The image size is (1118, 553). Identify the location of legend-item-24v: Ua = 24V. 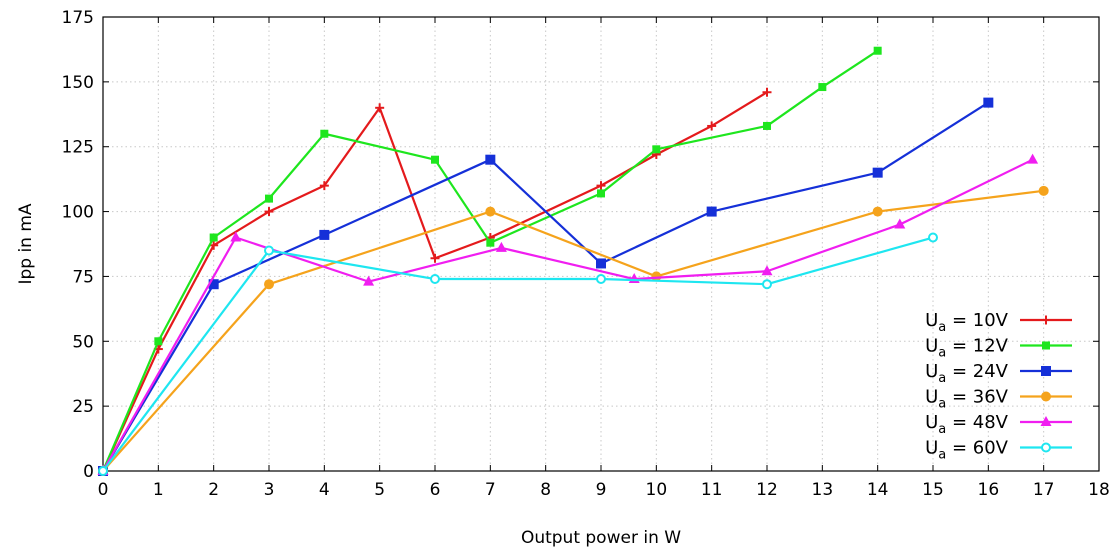
(998, 373).